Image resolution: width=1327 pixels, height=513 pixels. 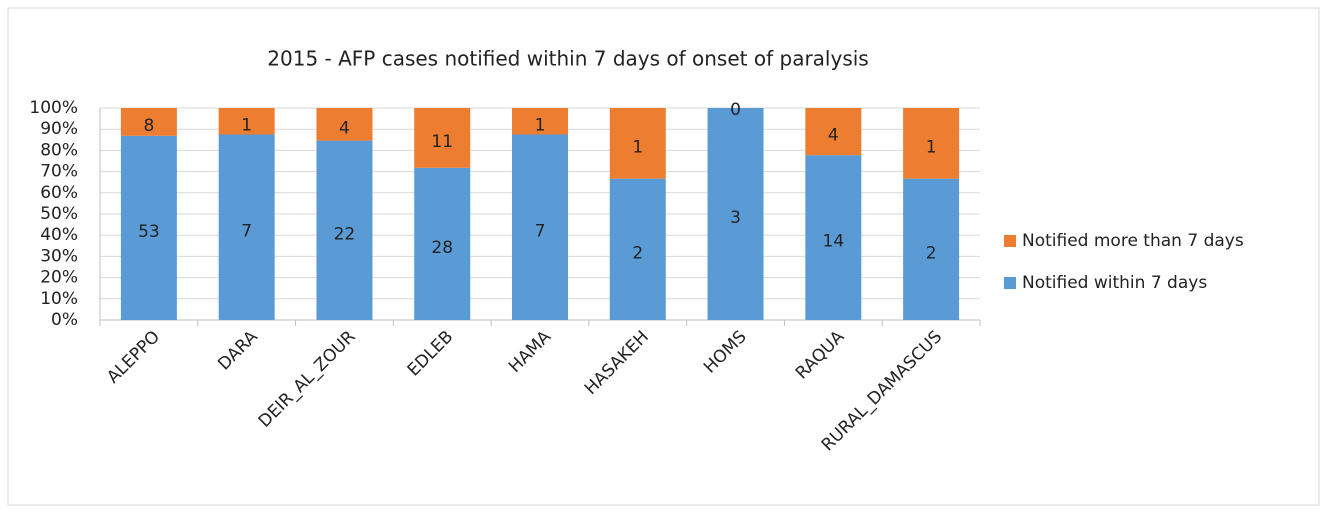 What do you see at coordinates (735, 110) in the screenshot?
I see `data-label: 0` at bounding box center [735, 110].